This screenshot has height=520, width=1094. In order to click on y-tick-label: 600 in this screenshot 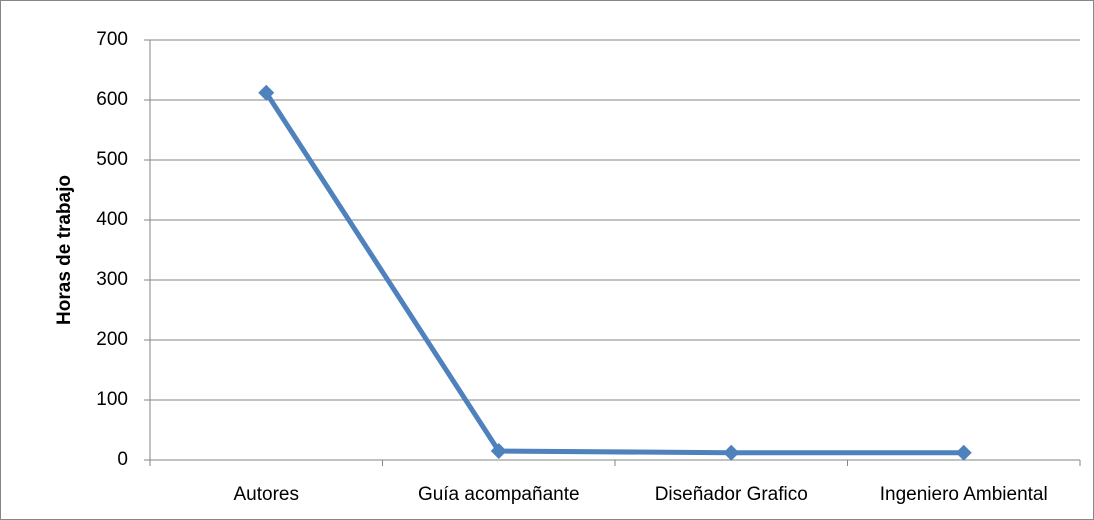, I will do `click(112, 99)`.